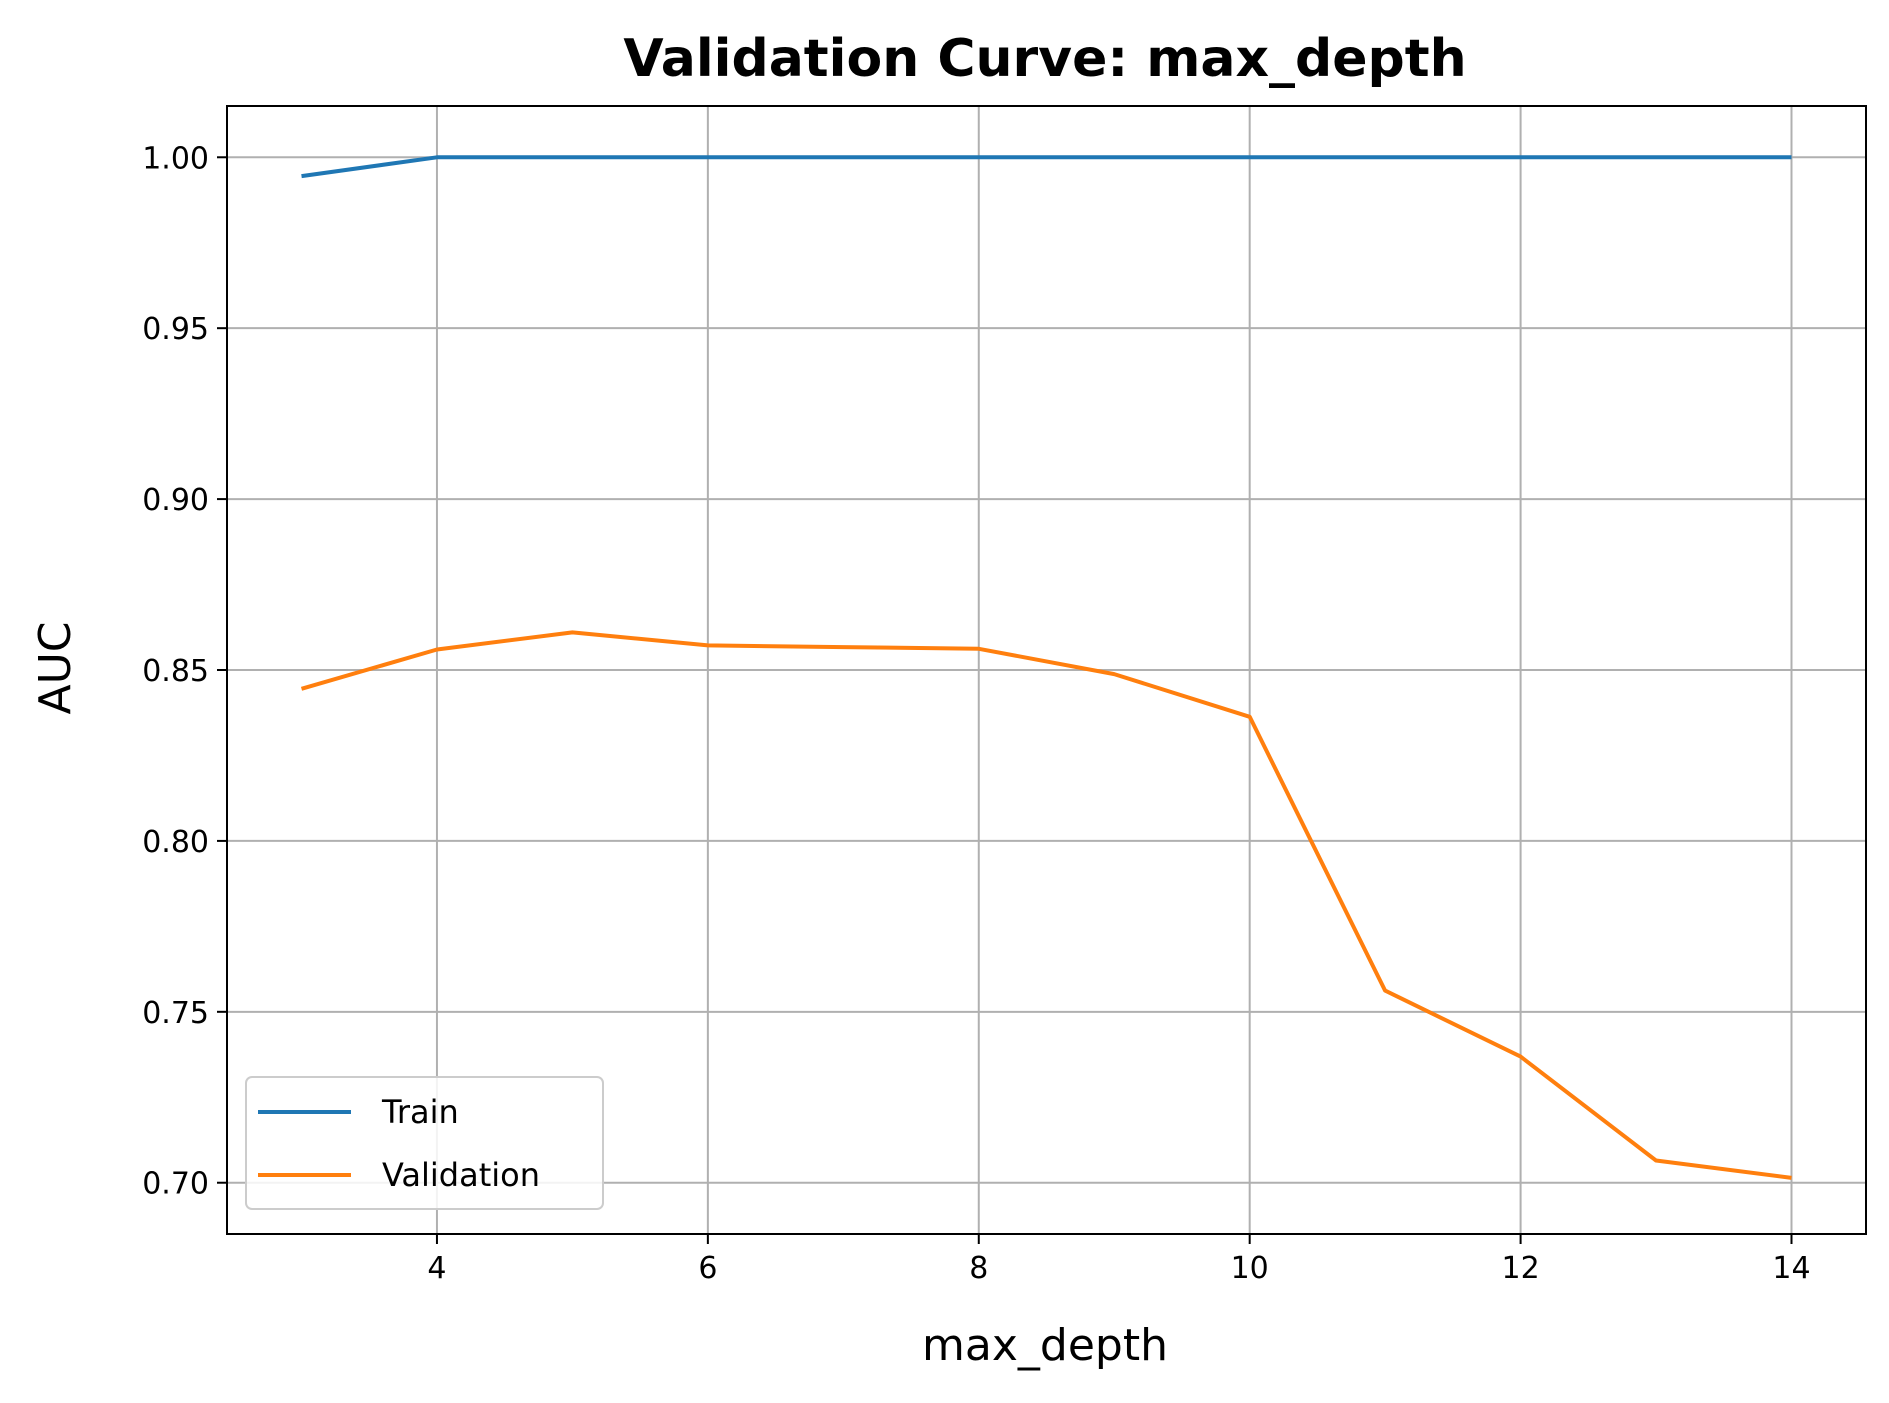  Describe the element at coordinates (175, 500) in the screenshot. I see `y-tick-label: 0.90` at that location.